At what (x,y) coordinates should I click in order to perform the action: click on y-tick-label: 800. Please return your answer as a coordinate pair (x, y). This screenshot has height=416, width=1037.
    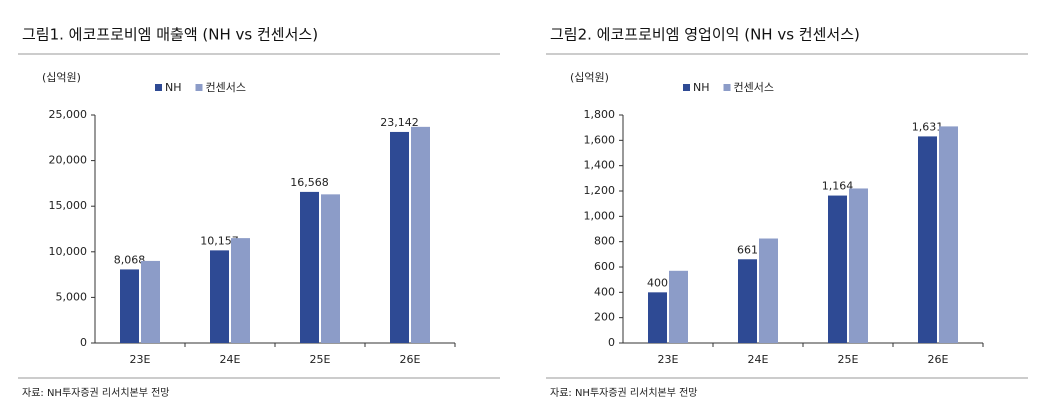
    Looking at the image, I should click on (604, 241).